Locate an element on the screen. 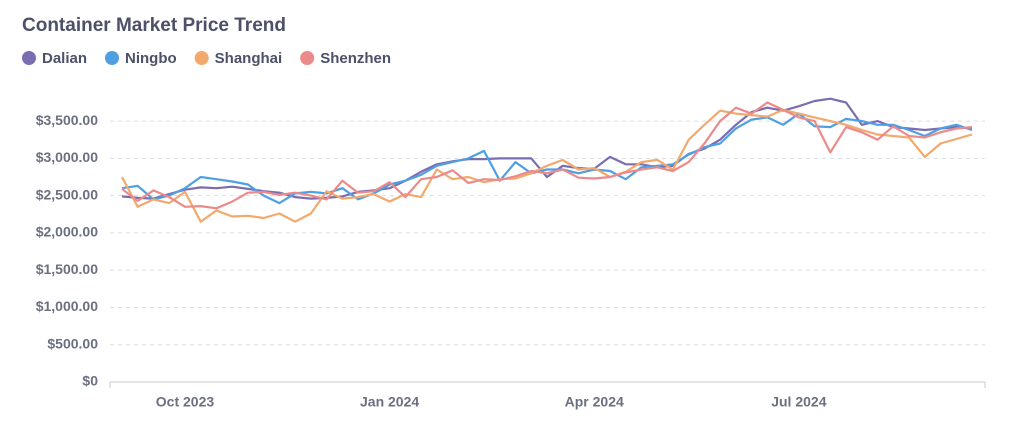 This screenshot has height=429, width=1024. legend-label: Shenzhen is located at coordinates (355, 58).